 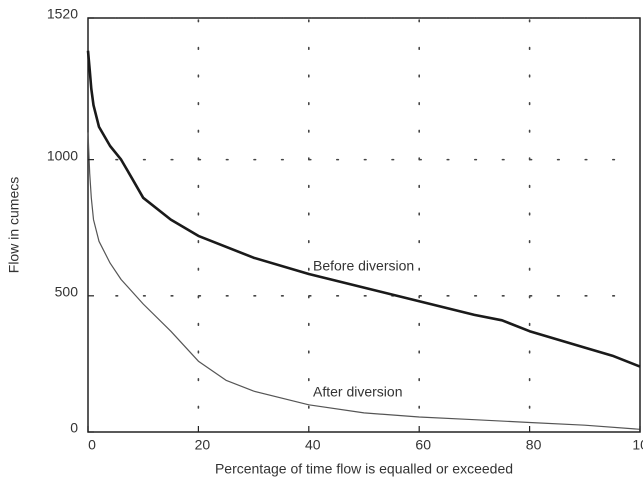 I want to click on y-tick-label: 1520, so click(x=62, y=14).